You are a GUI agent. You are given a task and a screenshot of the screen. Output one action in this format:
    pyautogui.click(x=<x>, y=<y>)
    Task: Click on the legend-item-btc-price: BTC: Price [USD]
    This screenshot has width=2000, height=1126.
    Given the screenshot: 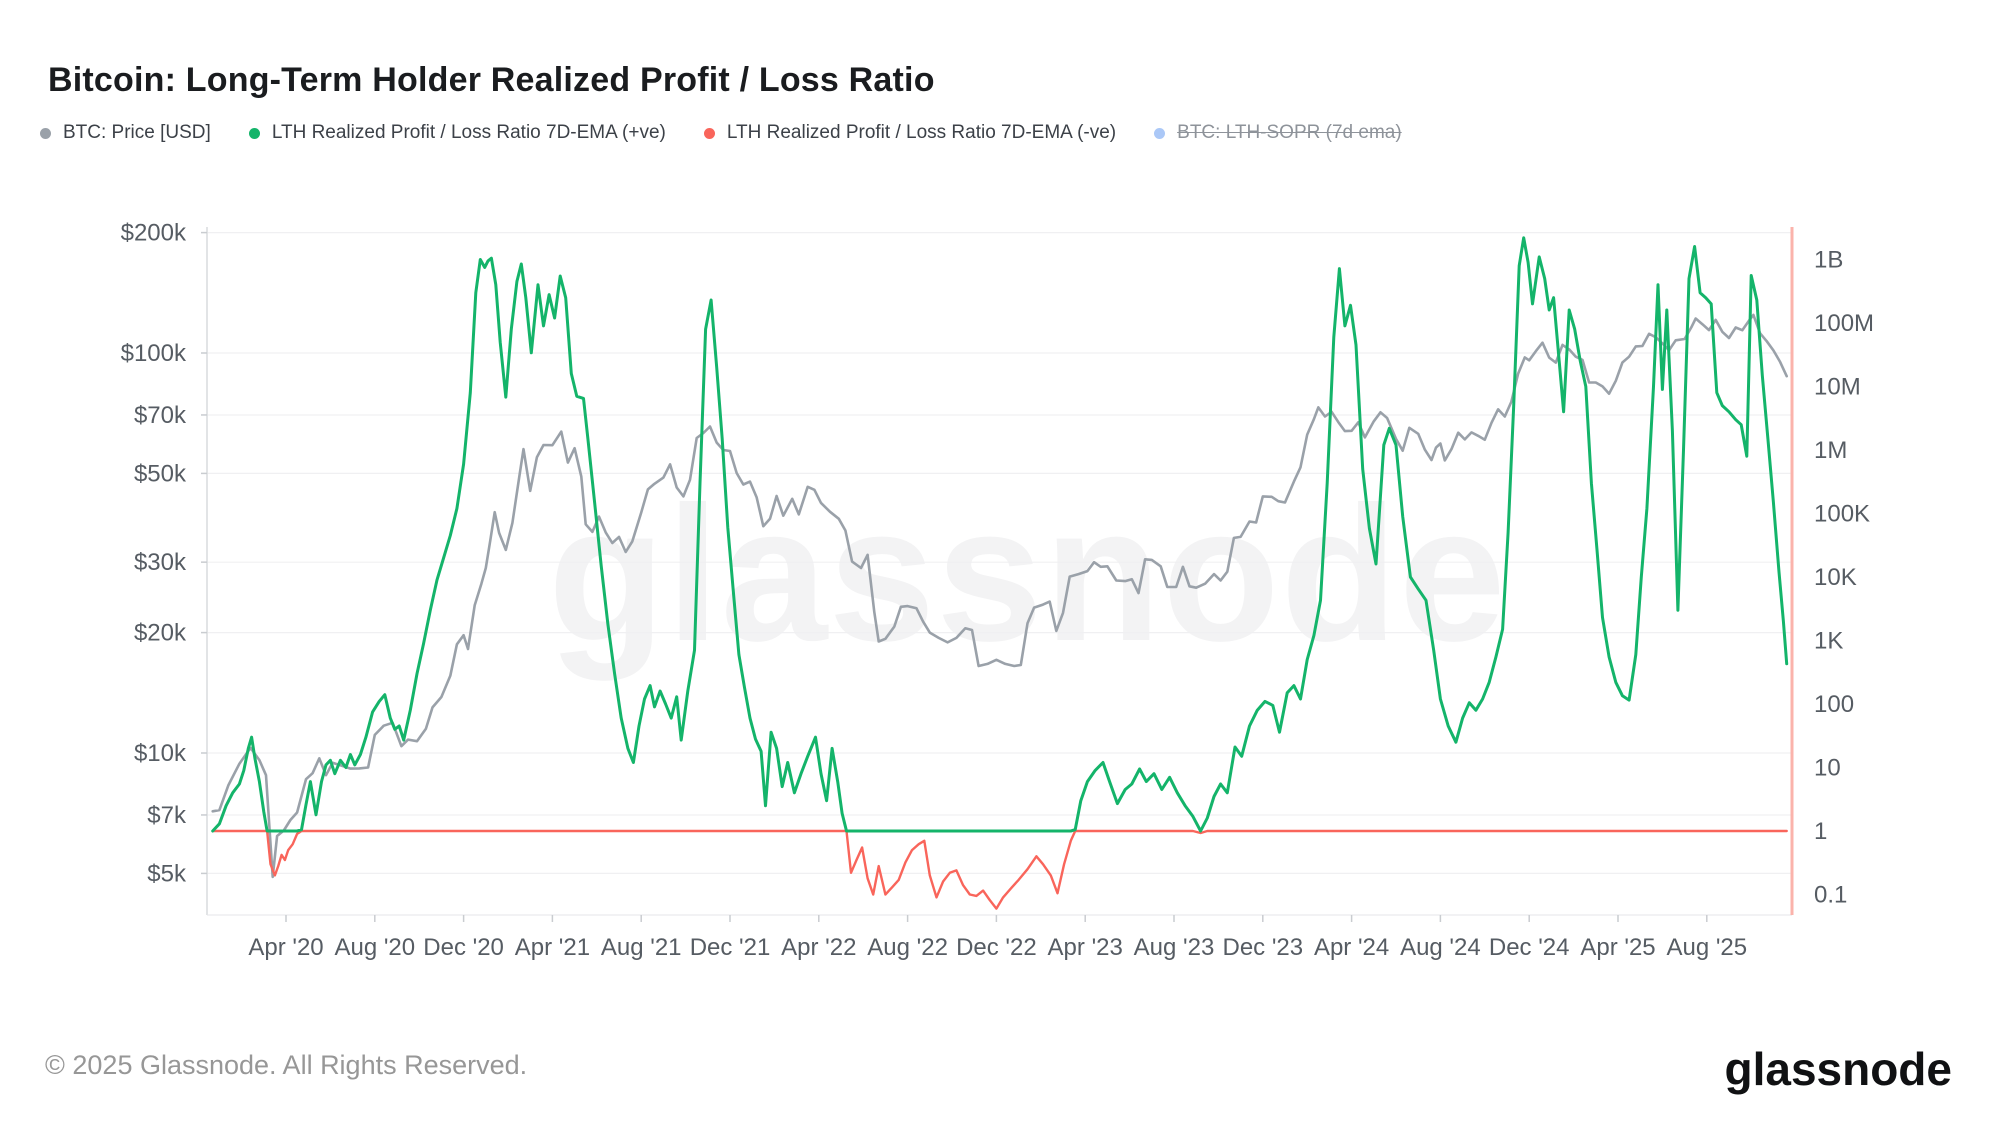 What is the action you would take?
    pyautogui.click(x=125, y=133)
    